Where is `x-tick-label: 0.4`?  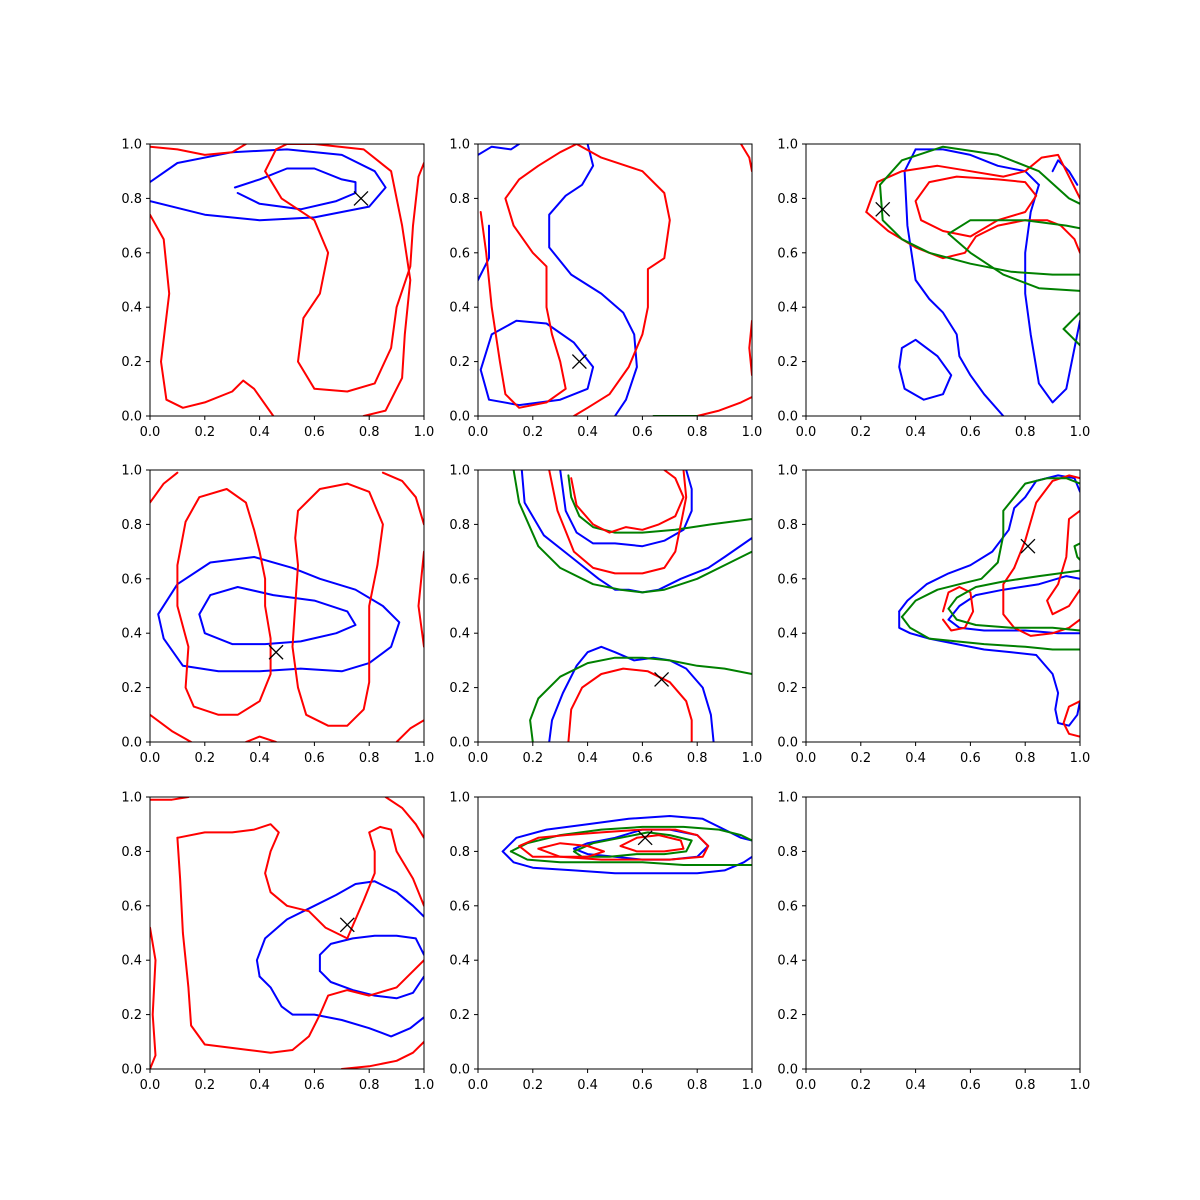 x-tick-label: 0.4 is located at coordinates (587, 1085).